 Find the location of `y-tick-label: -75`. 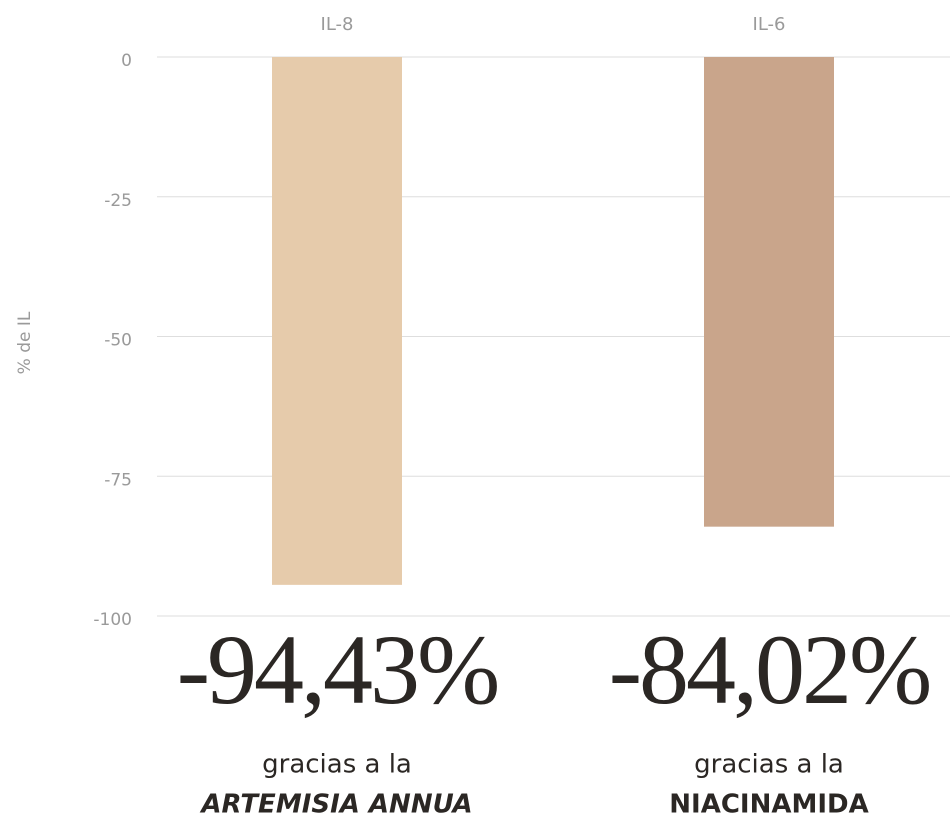

y-tick-label: -75 is located at coordinates (118, 480).